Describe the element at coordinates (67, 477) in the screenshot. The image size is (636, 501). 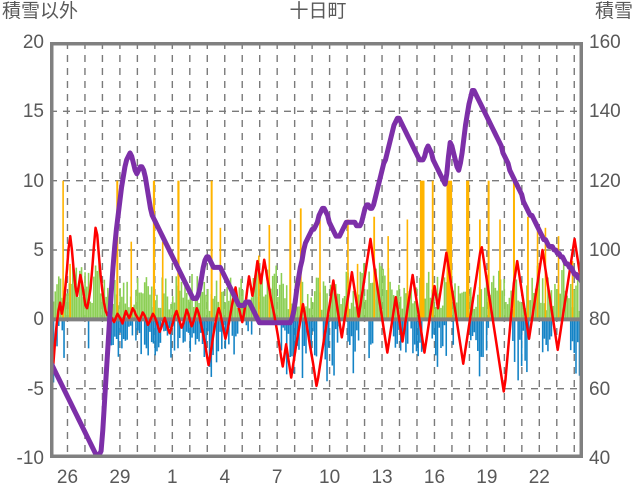
I see `x-axis-tick: 26` at that location.